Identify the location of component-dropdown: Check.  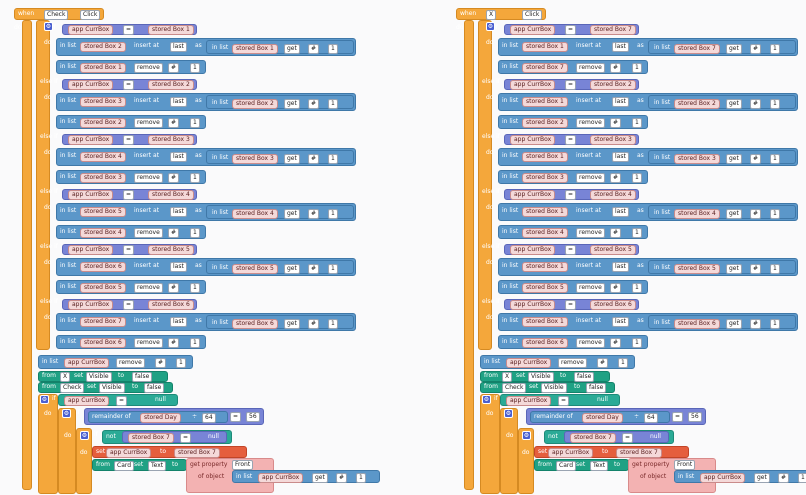
(56, 15).